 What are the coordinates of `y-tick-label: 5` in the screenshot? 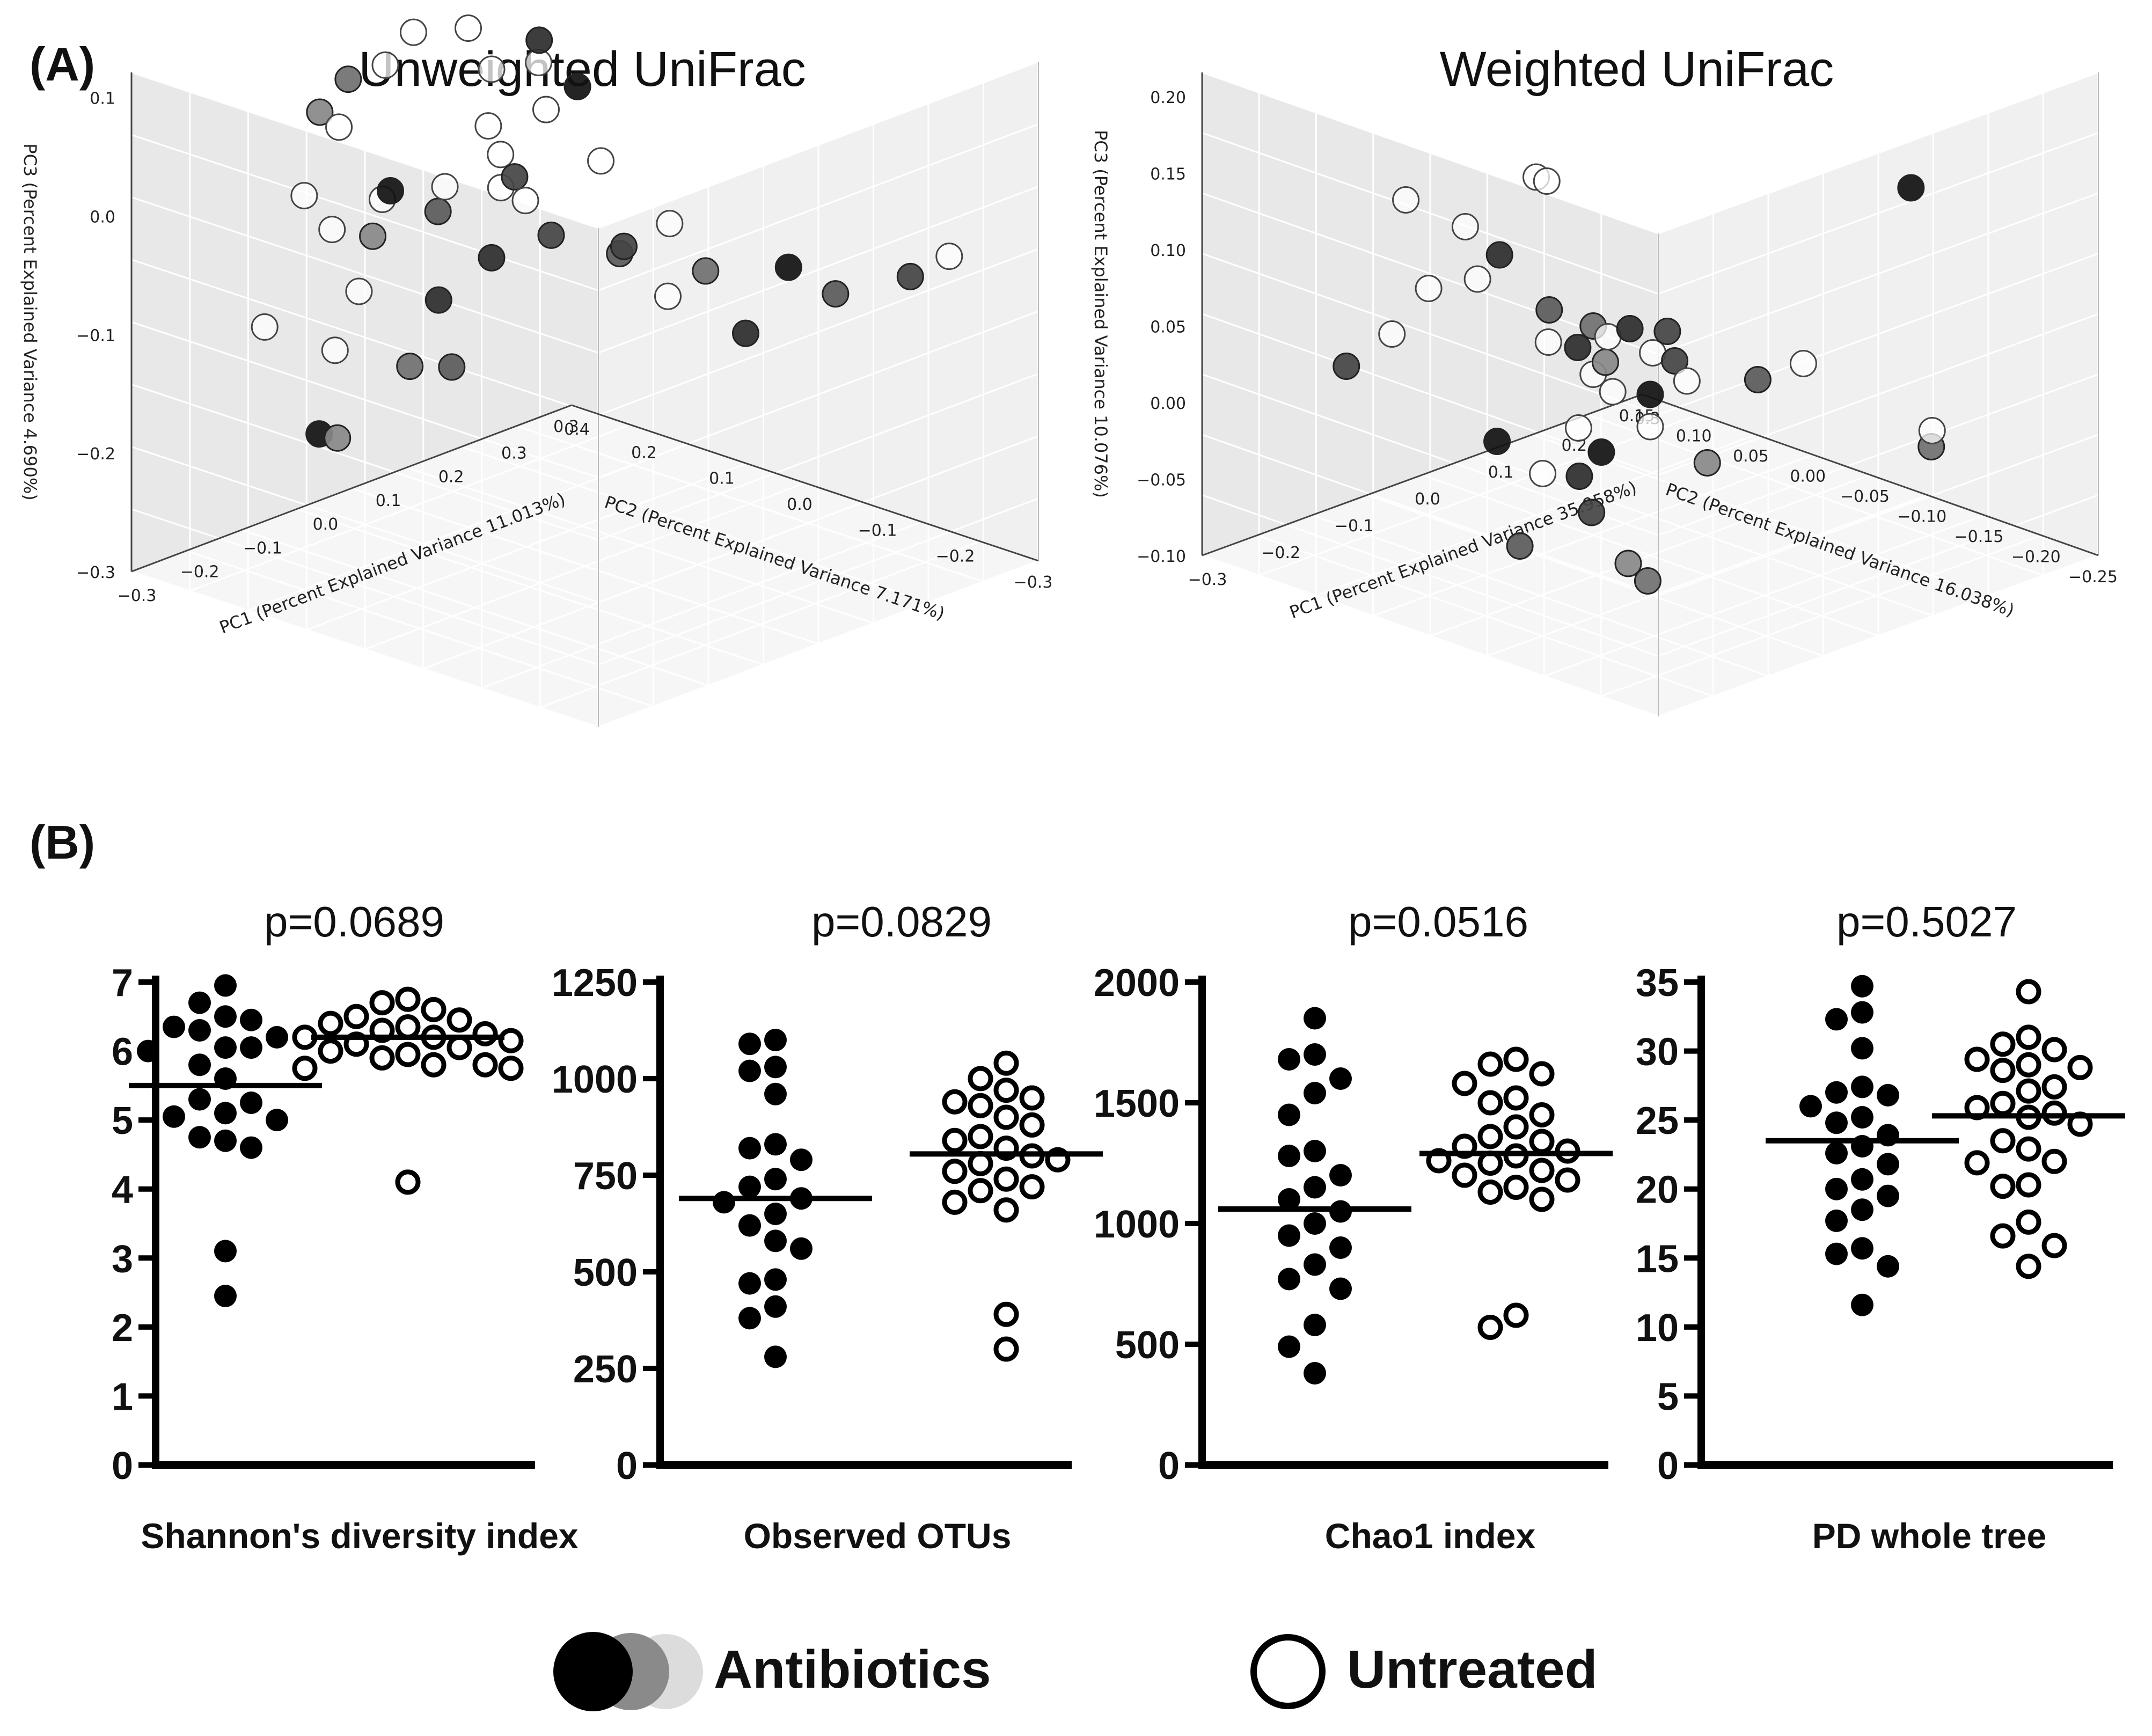 It's located at (122, 1121).